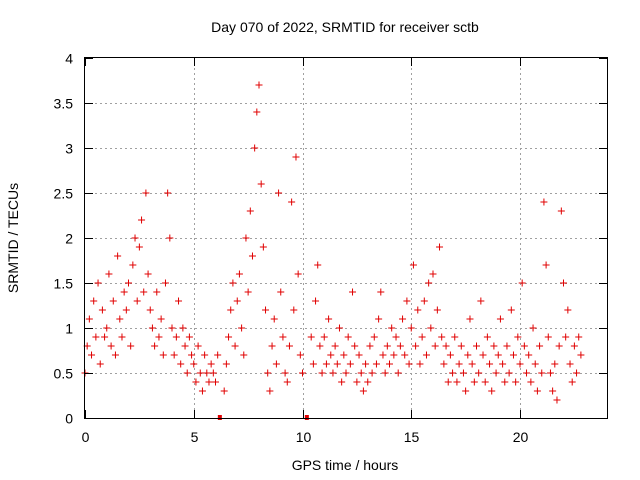 The width and height of the screenshot is (640, 480). I want to click on x-tick-label: 15, so click(412, 437).